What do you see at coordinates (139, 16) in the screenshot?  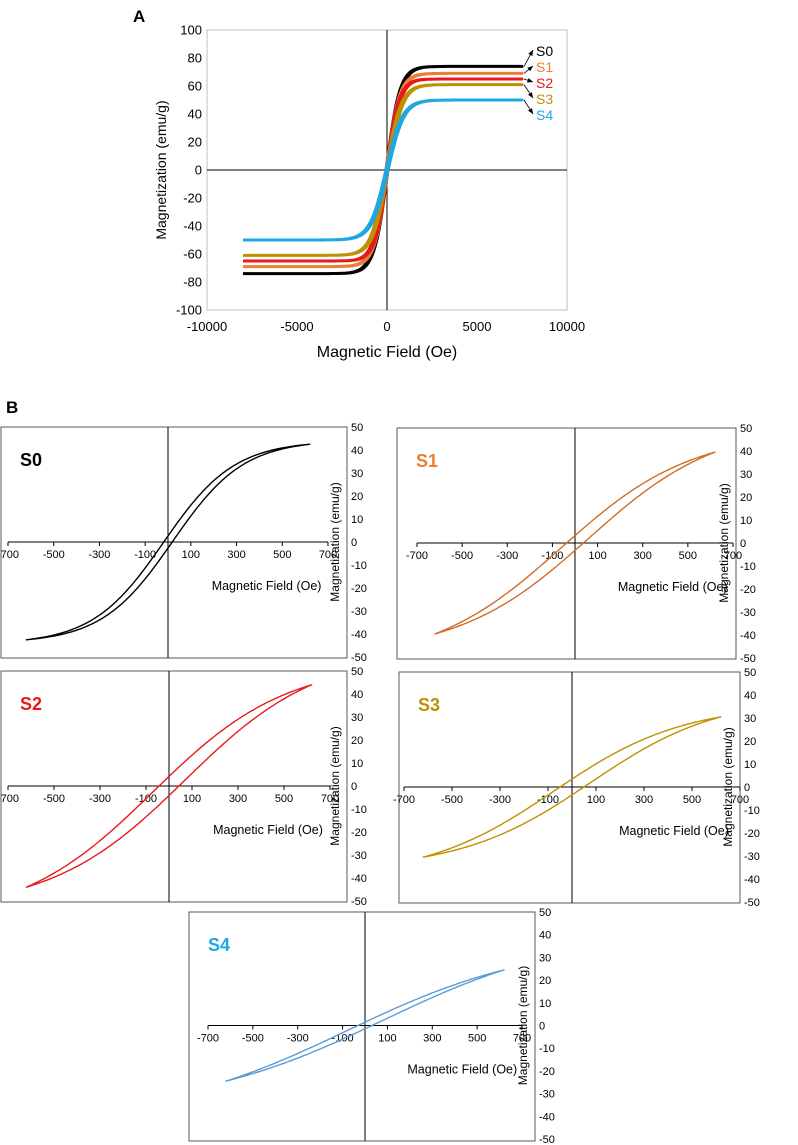 I see `panel-a-label: A` at bounding box center [139, 16].